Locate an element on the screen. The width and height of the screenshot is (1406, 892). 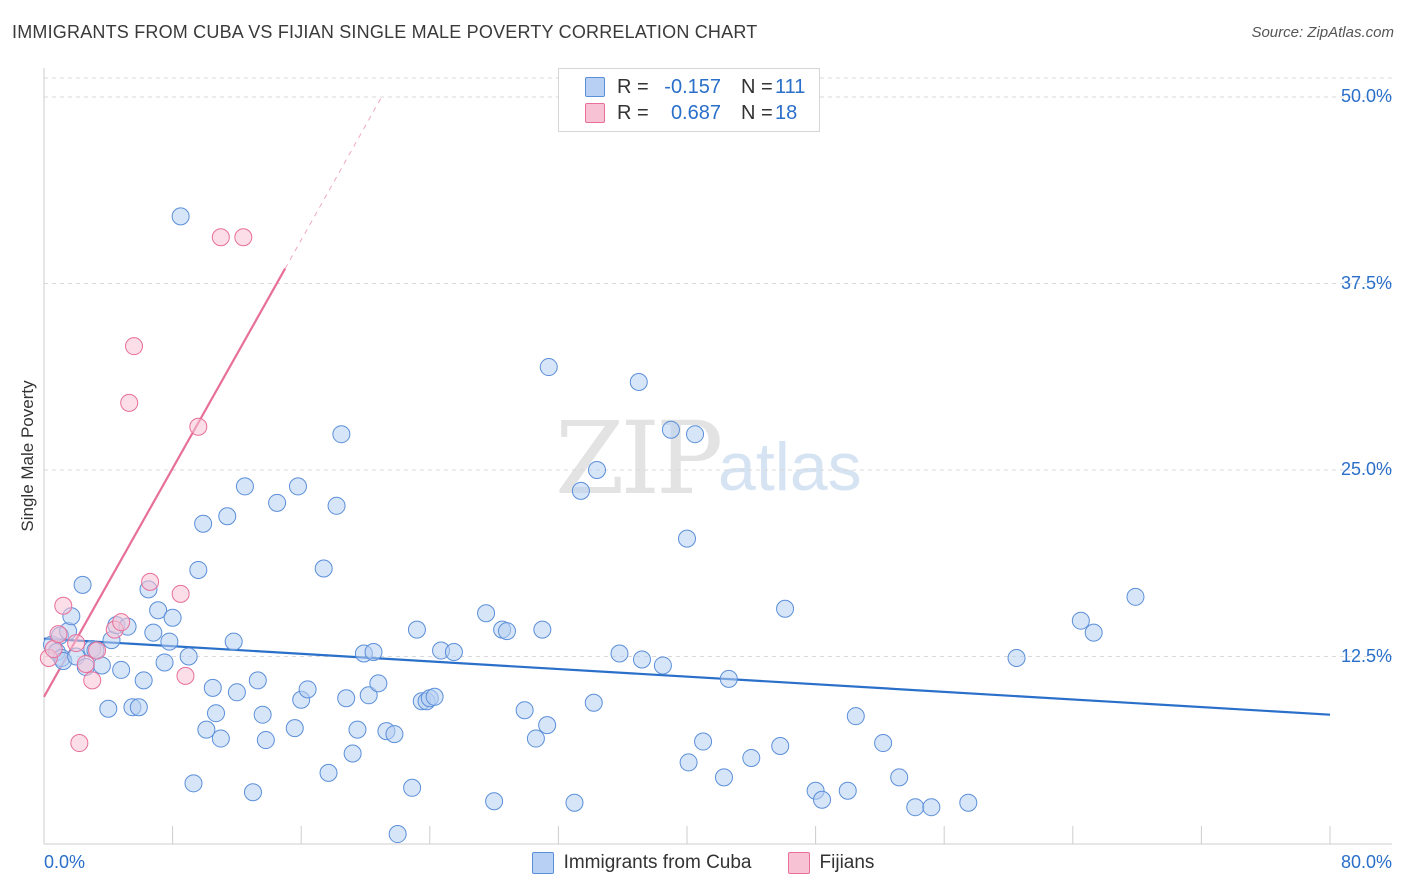
legend-n-value-fiji: 18 is located at coordinates (786, 112).